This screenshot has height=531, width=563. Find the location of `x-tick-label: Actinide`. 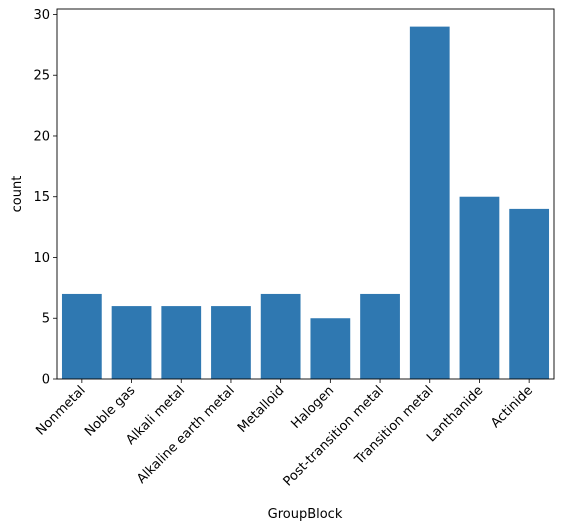

x-tick-label: Actinide is located at coordinates (512, 407).